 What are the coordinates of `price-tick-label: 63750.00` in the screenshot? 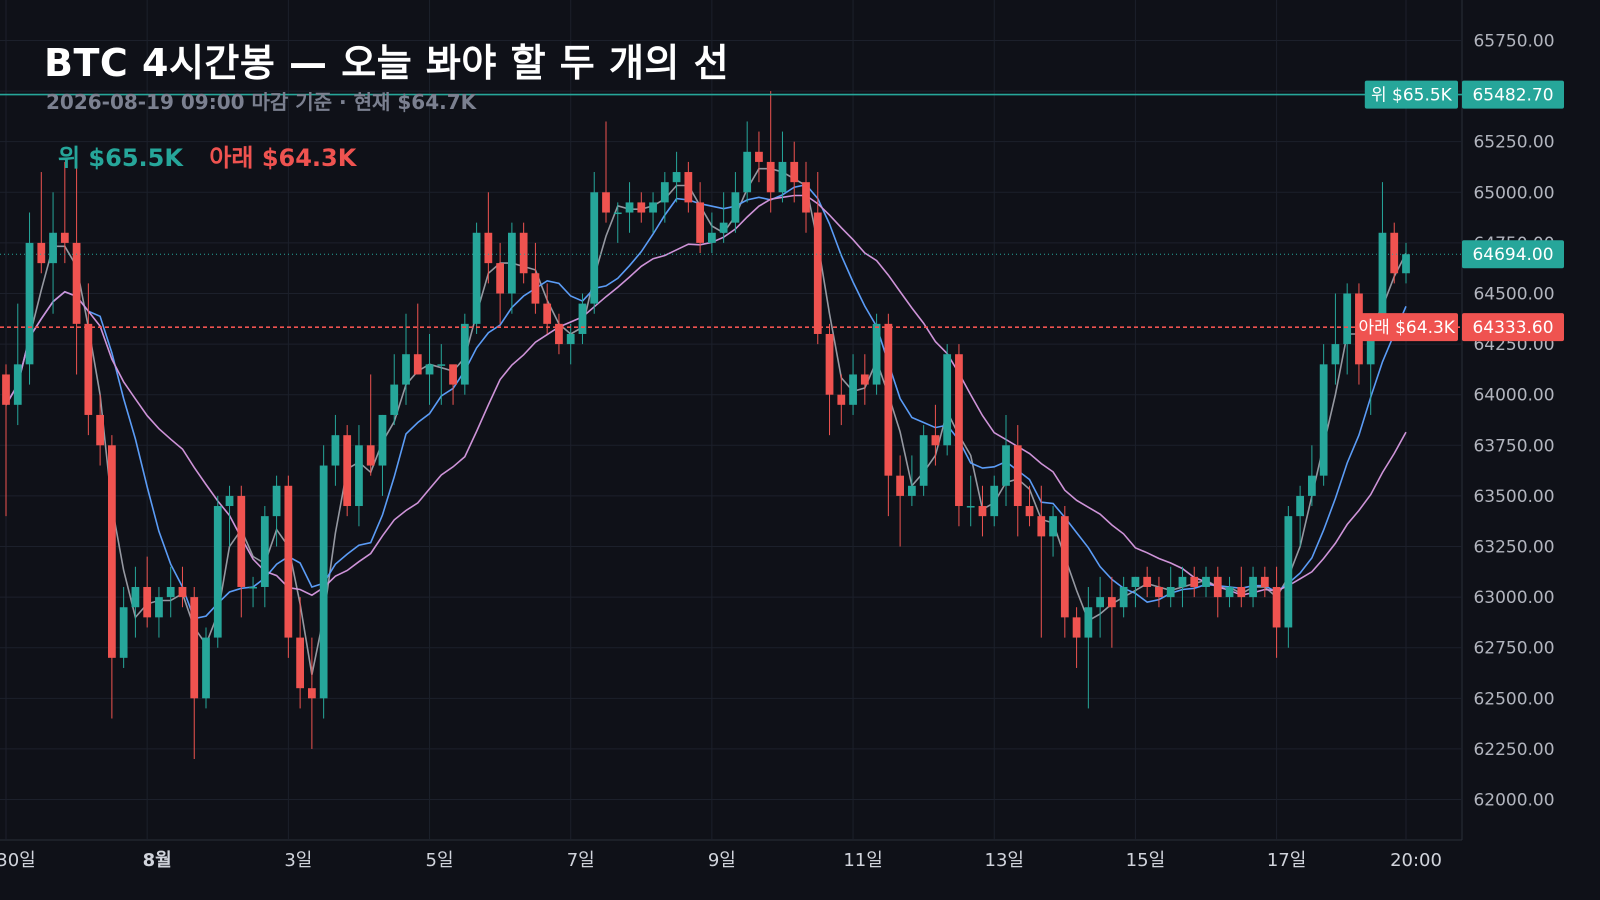 It's located at (1513, 446).